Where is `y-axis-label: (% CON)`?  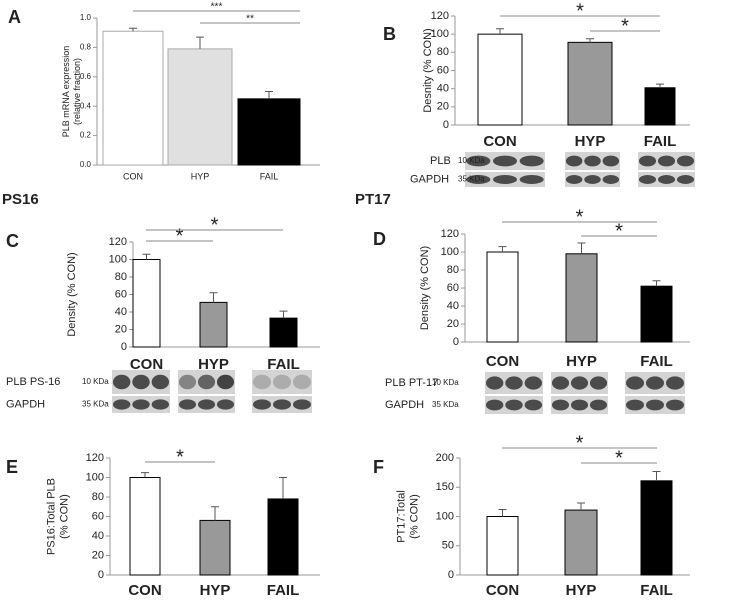
y-axis-label: (% CON) is located at coordinates (414, 516).